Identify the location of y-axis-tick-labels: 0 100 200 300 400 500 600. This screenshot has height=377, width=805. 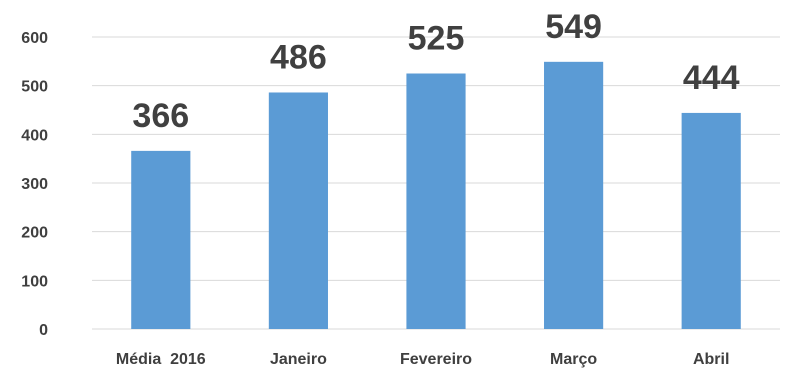
(34, 184).